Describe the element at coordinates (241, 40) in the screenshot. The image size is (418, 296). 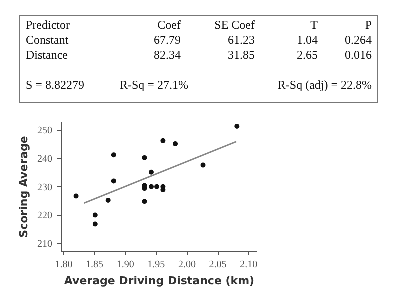
I see `text: 61.23` at that location.